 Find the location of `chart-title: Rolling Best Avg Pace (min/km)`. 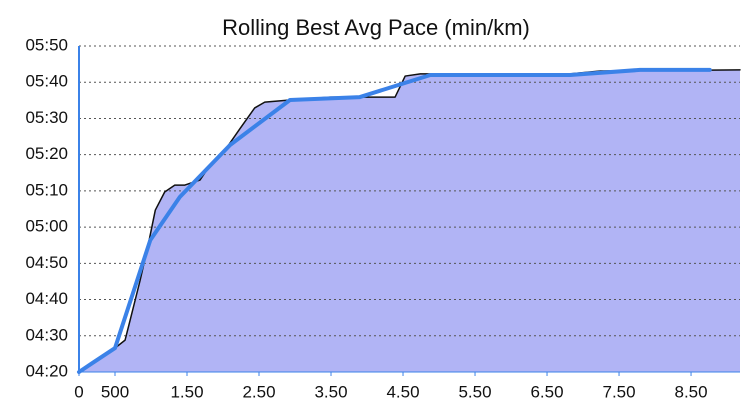

chart-title: Rolling Best Avg Pace (min/km) is located at coordinates (376, 27).